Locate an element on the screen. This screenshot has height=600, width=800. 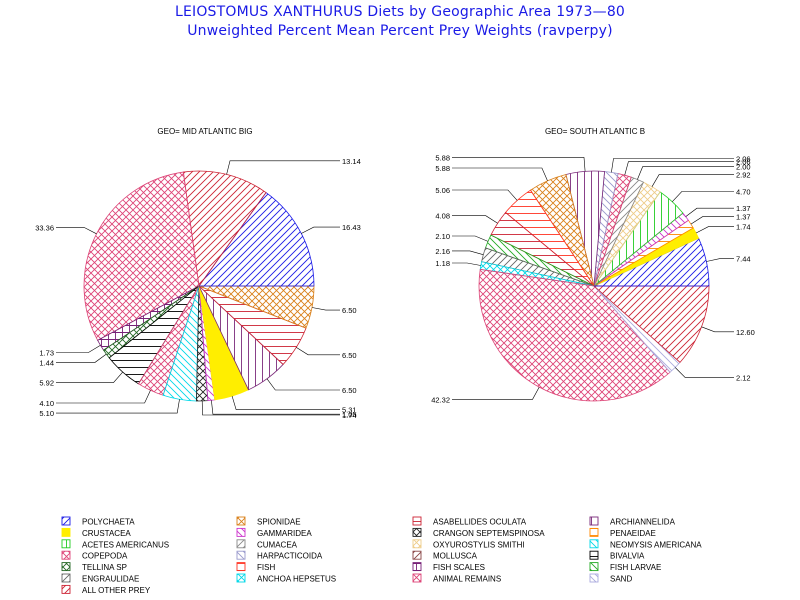
legend-item-crangon-septemspinosa: CRANGON SEPTEMSPINOSA is located at coordinates (478, 532).